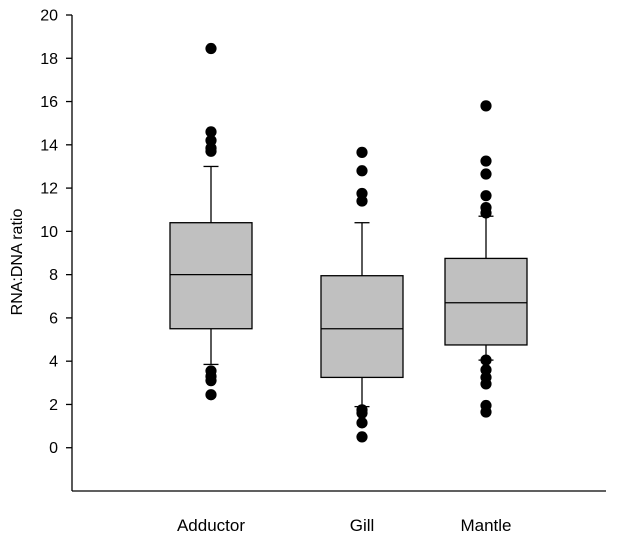  What do you see at coordinates (53, 448) in the screenshot?
I see `y-tick-label: 0` at bounding box center [53, 448].